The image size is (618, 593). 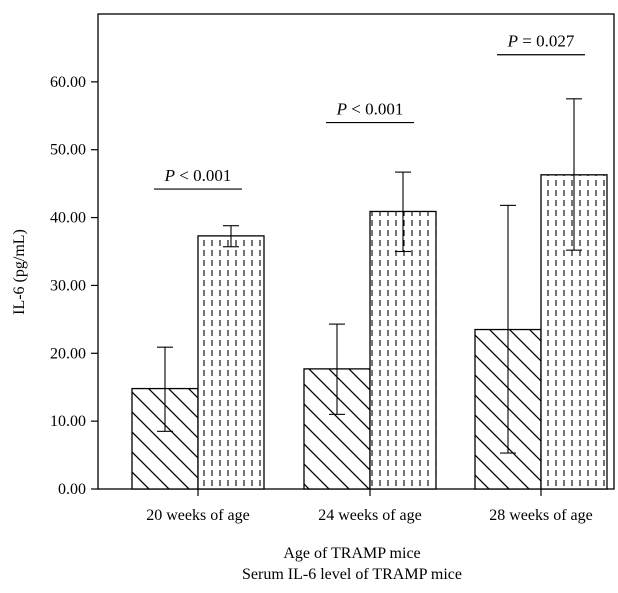 What do you see at coordinates (68, 150) in the screenshot?
I see `y-tick-label: 50.00` at bounding box center [68, 150].